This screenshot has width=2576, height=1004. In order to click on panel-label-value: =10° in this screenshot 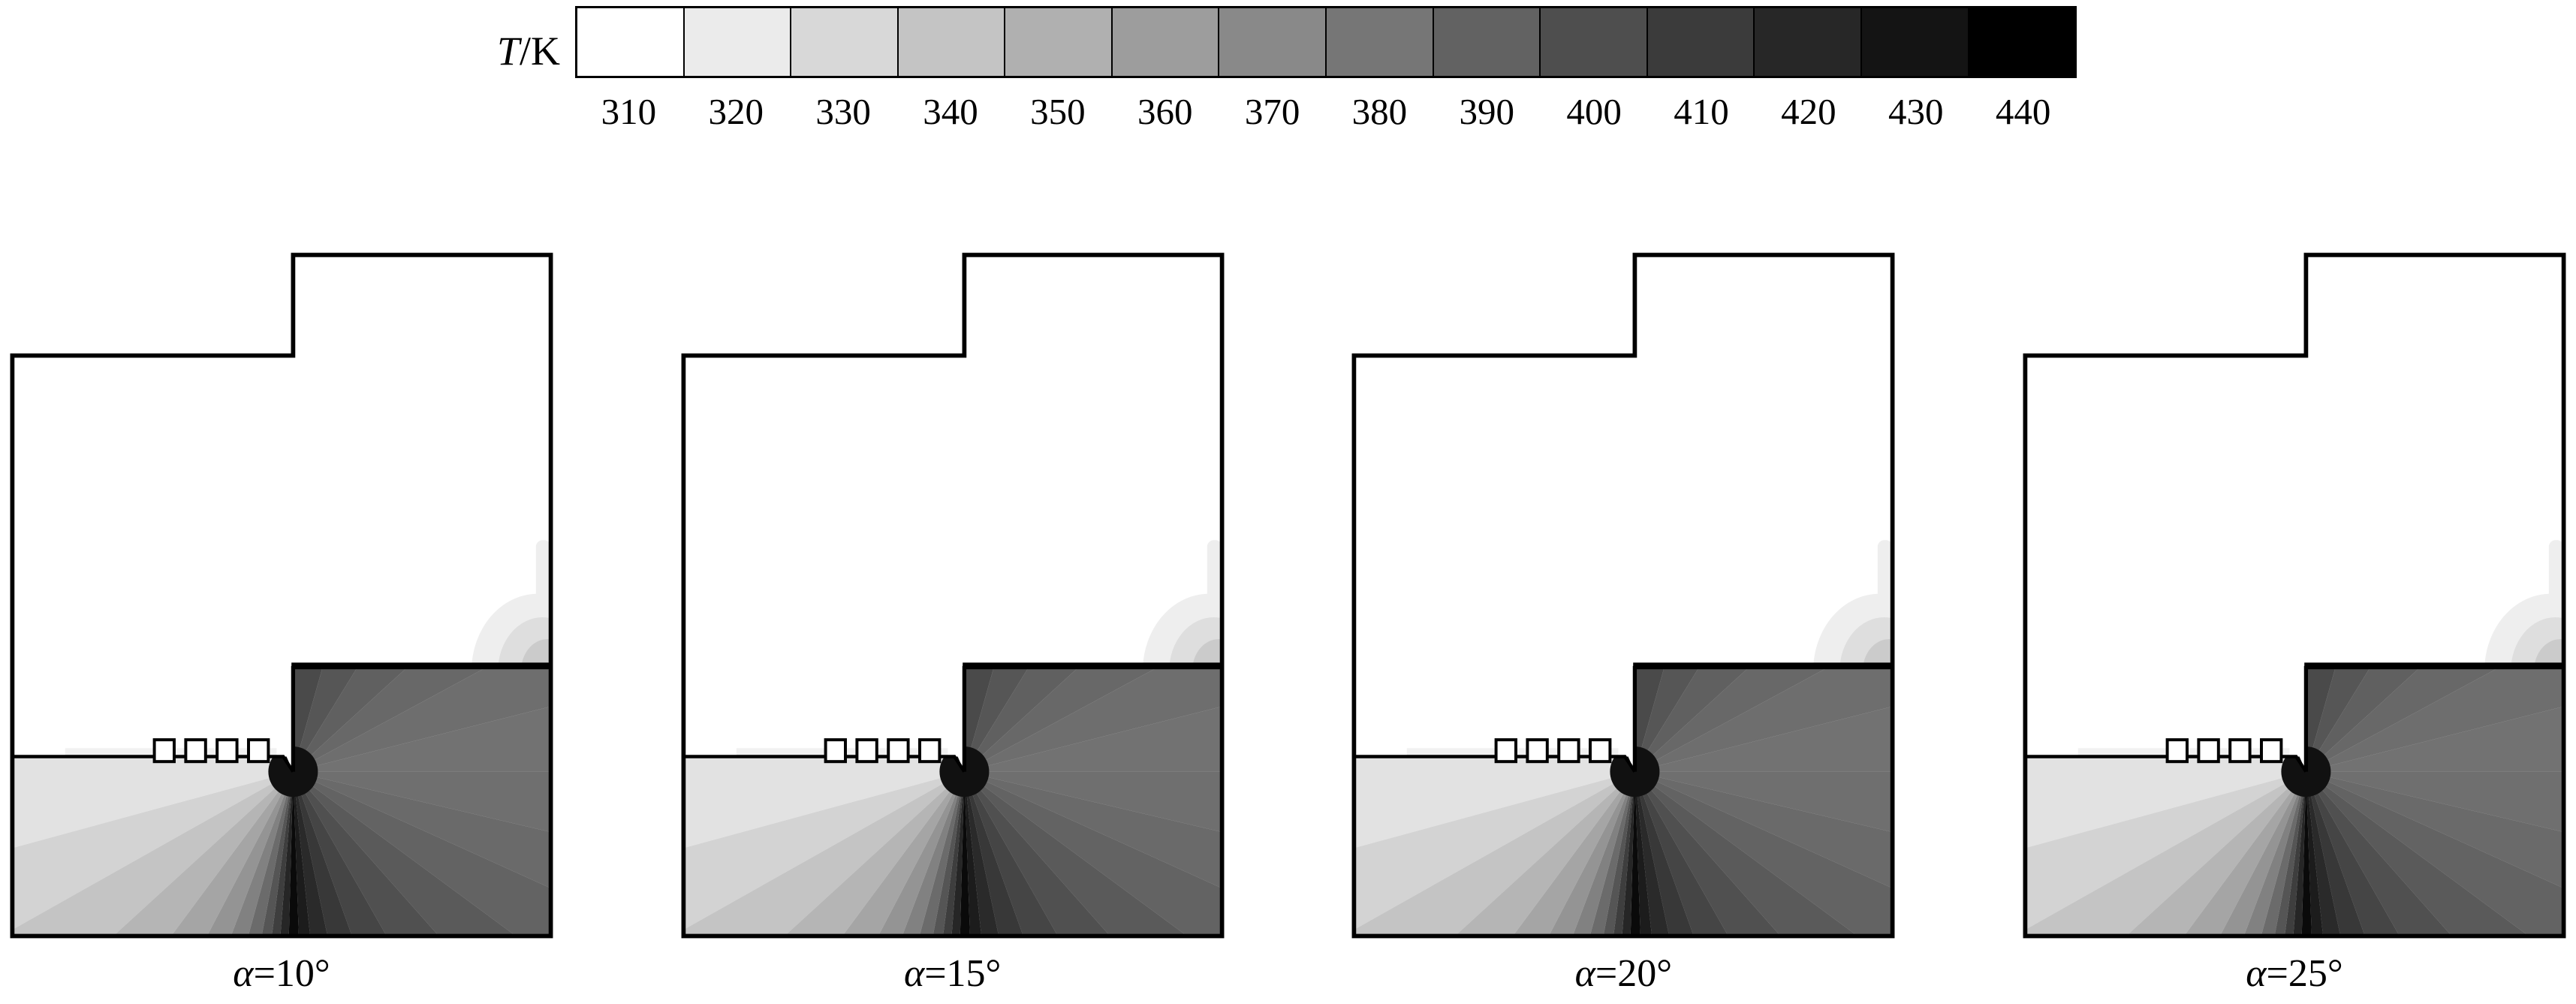, I will do `click(291, 973)`.